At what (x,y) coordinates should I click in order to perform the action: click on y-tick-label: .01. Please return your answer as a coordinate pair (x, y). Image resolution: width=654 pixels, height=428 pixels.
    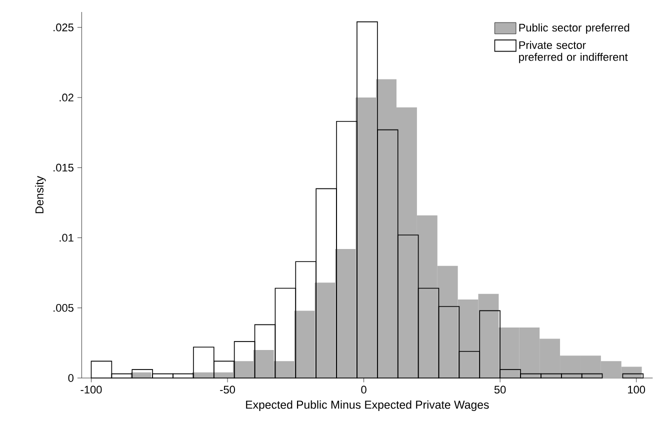
    Looking at the image, I should click on (67, 238).